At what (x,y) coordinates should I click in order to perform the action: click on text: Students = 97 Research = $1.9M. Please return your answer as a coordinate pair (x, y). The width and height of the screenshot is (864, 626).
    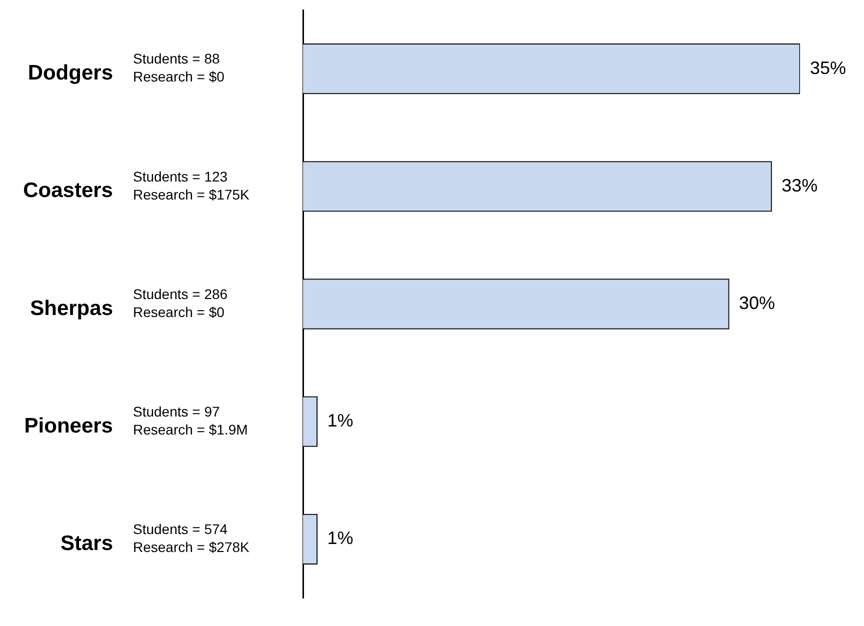
    Looking at the image, I should click on (190, 420).